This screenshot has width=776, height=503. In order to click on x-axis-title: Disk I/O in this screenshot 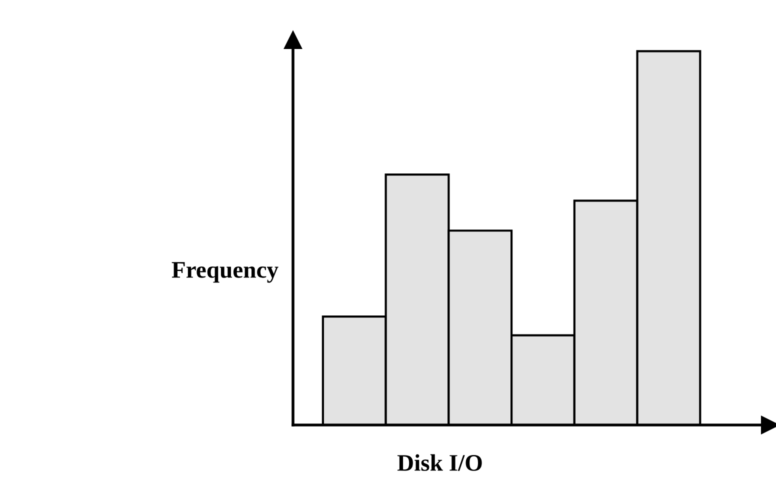, I will do `click(439, 462)`.